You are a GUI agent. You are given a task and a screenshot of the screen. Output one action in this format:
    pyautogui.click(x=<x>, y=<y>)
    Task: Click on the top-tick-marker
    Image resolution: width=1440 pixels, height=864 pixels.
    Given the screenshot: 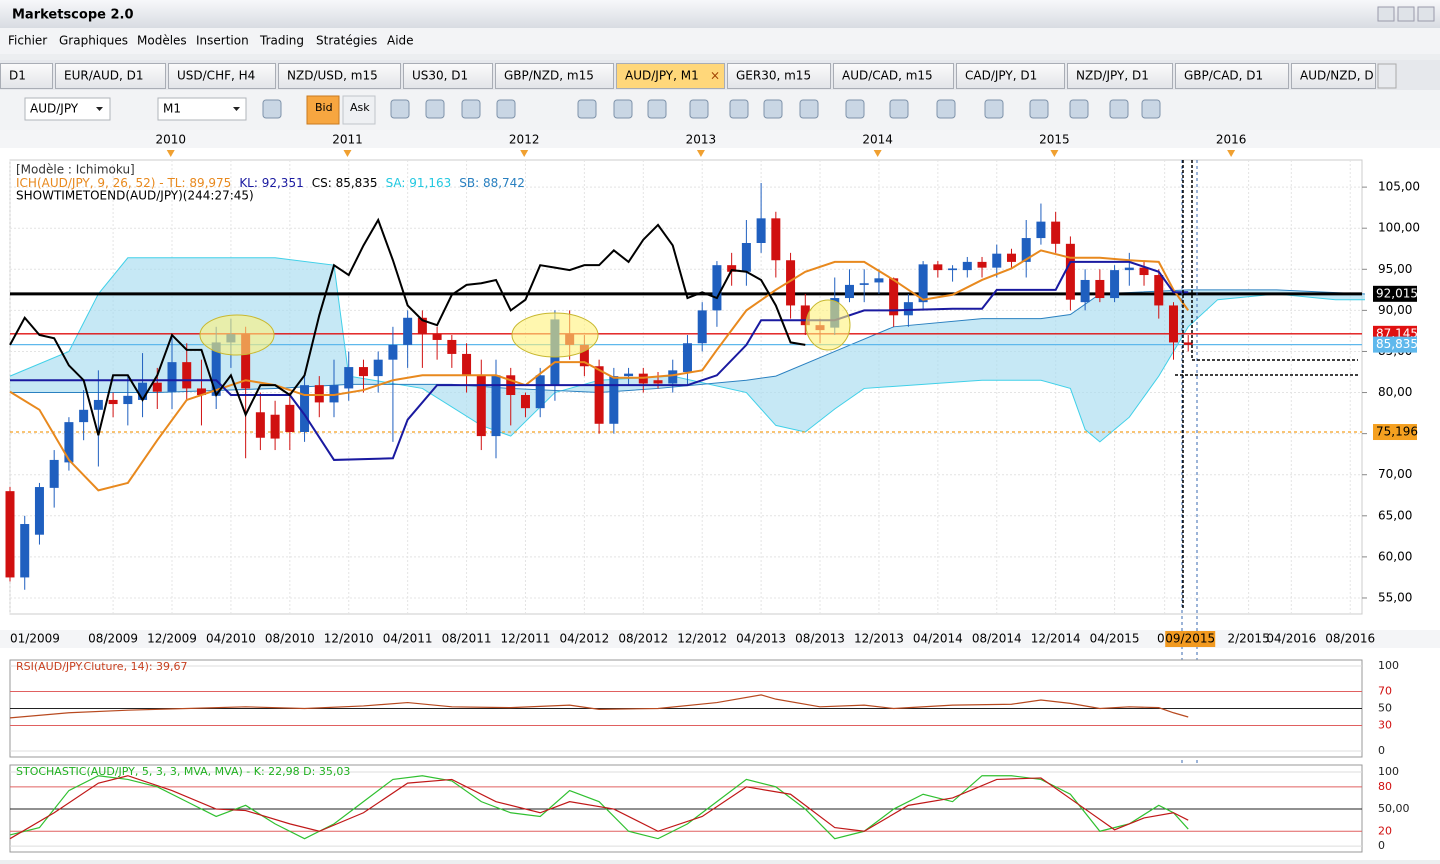 What is the action you would take?
    pyautogui.click(x=524, y=153)
    